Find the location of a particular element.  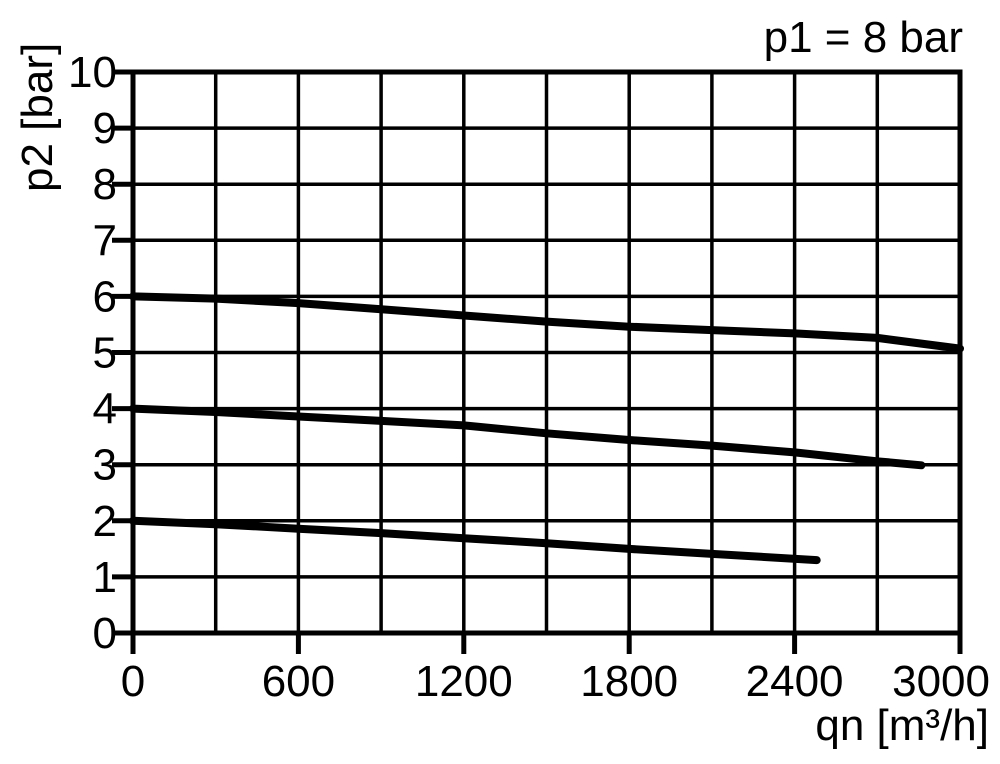

y-tick-label: 2 is located at coordinates (105, 521).